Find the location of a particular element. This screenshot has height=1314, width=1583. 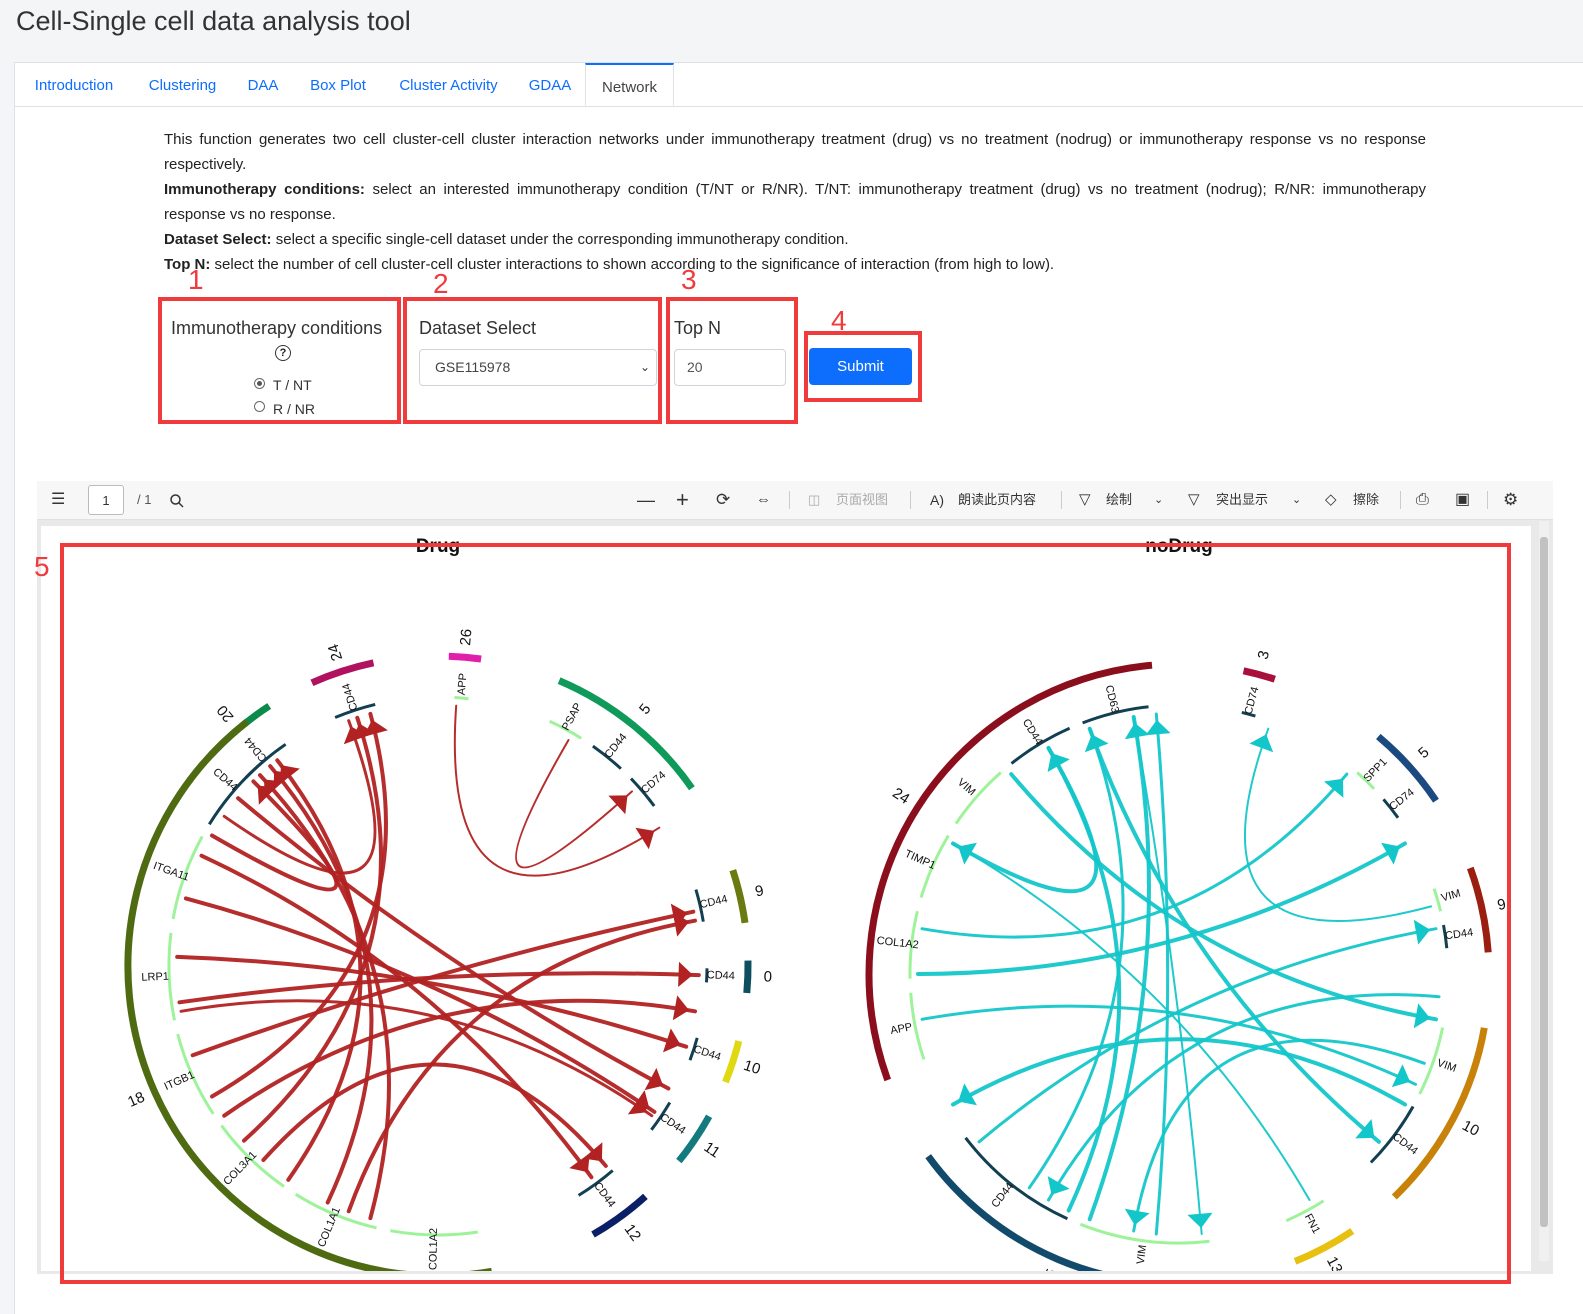

page-view-button: 页面视图 is located at coordinates (862, 499).